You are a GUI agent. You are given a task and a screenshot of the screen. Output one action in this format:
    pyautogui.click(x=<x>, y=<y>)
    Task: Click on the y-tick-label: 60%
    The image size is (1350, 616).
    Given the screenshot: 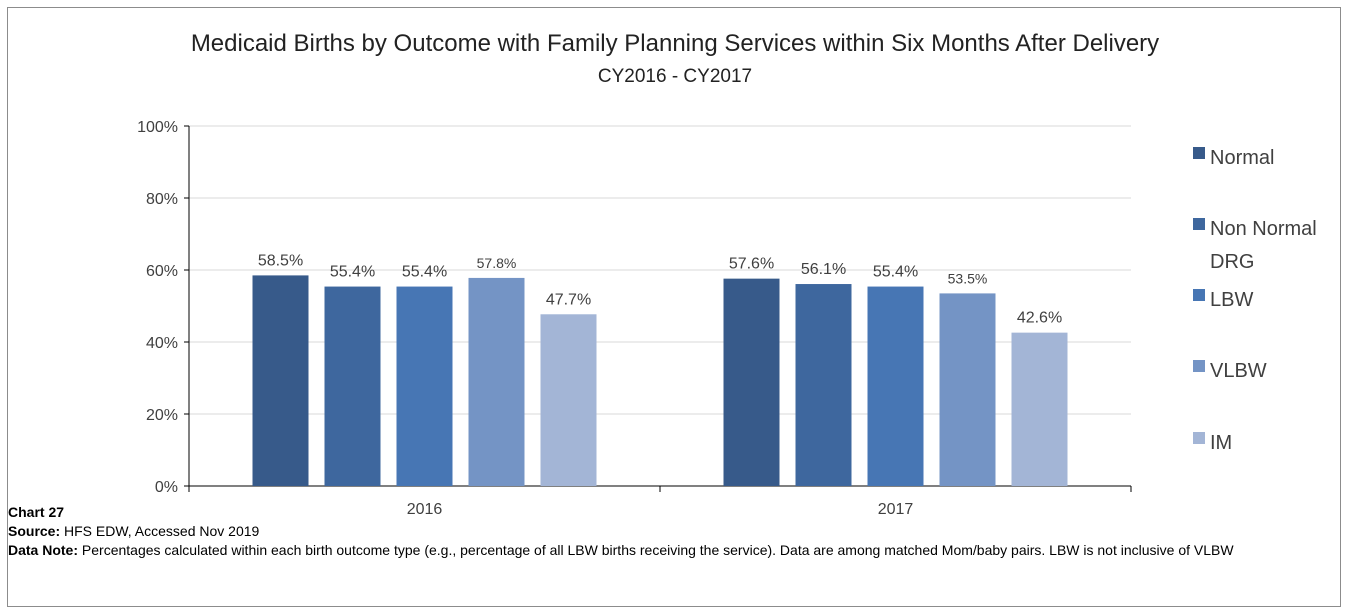 What is the action you would take?
    pyautogui.click(x=162, y=271)
    